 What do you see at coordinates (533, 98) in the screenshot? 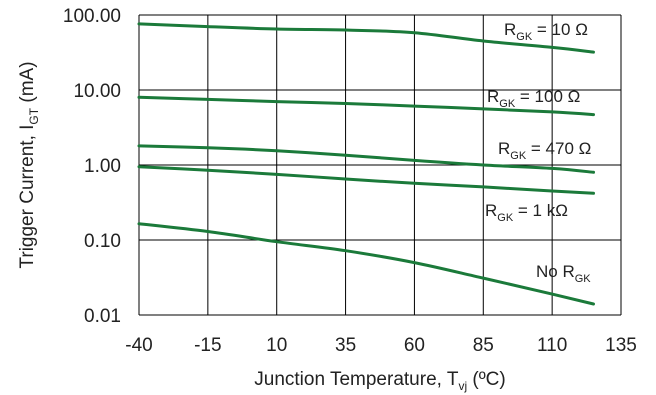
I see `series-label-rgk-100: RGK = 100 Ω` at bounding box center [533, 98].